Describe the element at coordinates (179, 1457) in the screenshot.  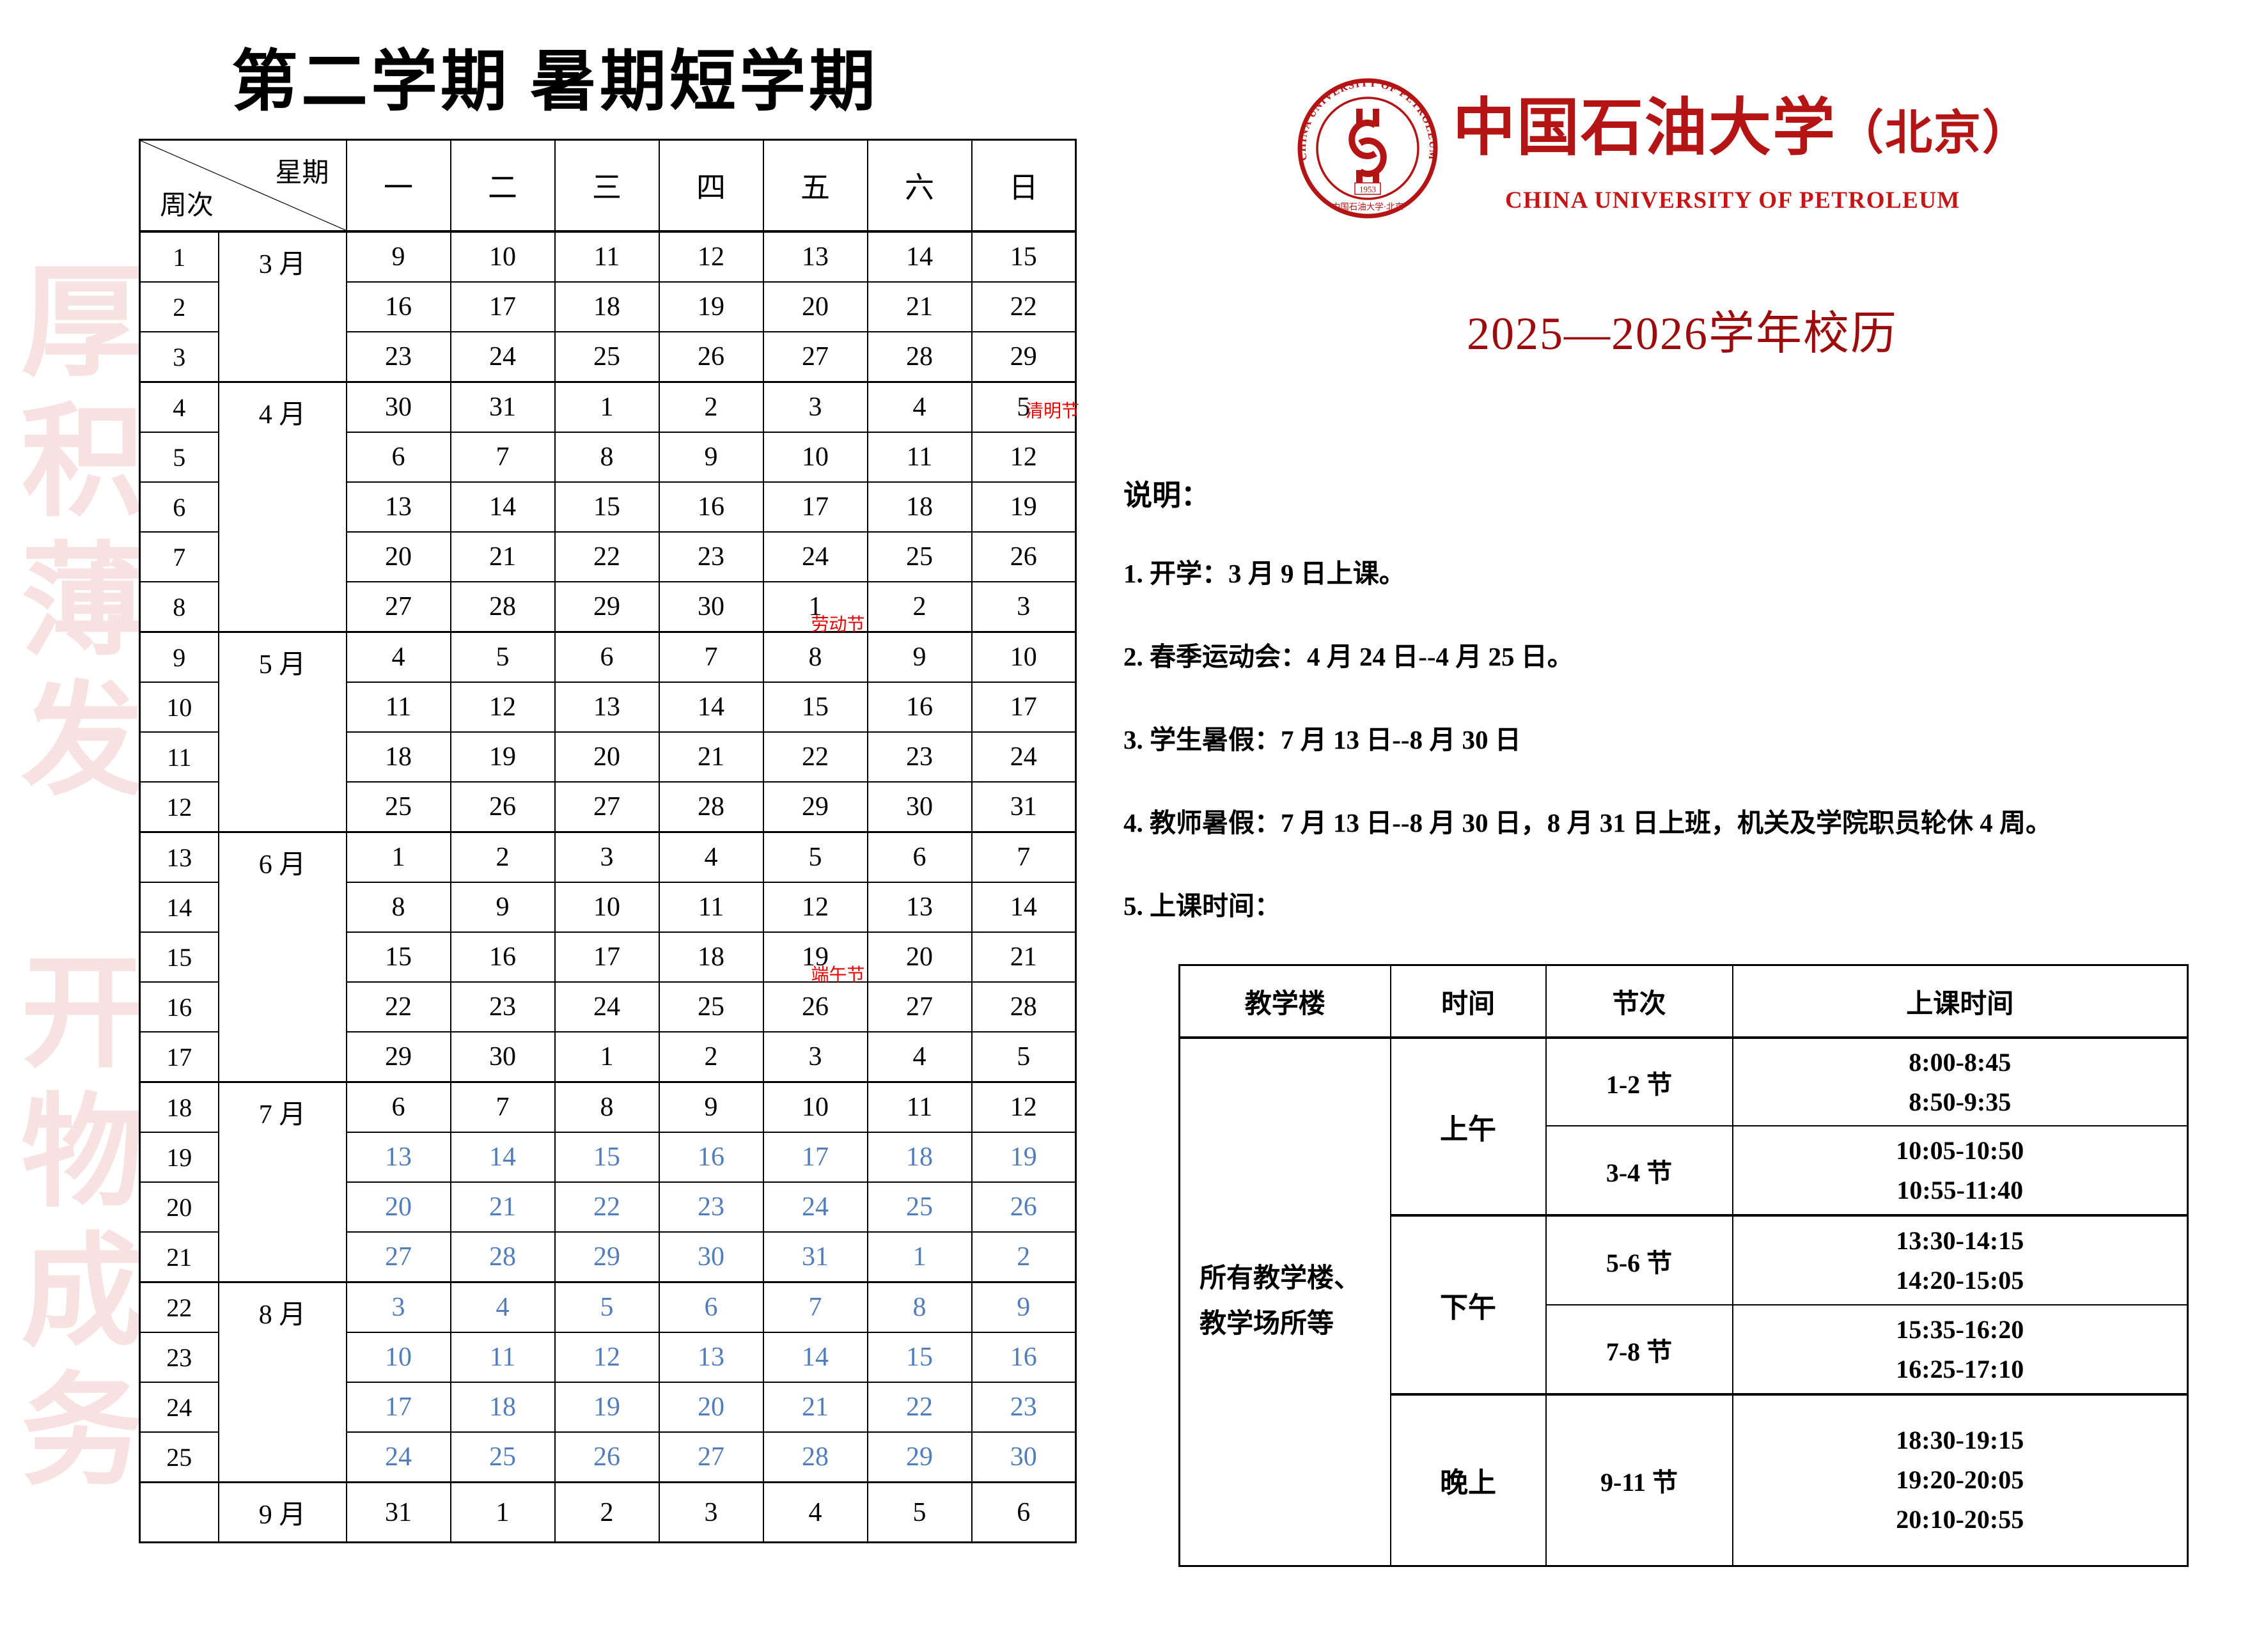
I see `week-number-cell: 25` at that location.